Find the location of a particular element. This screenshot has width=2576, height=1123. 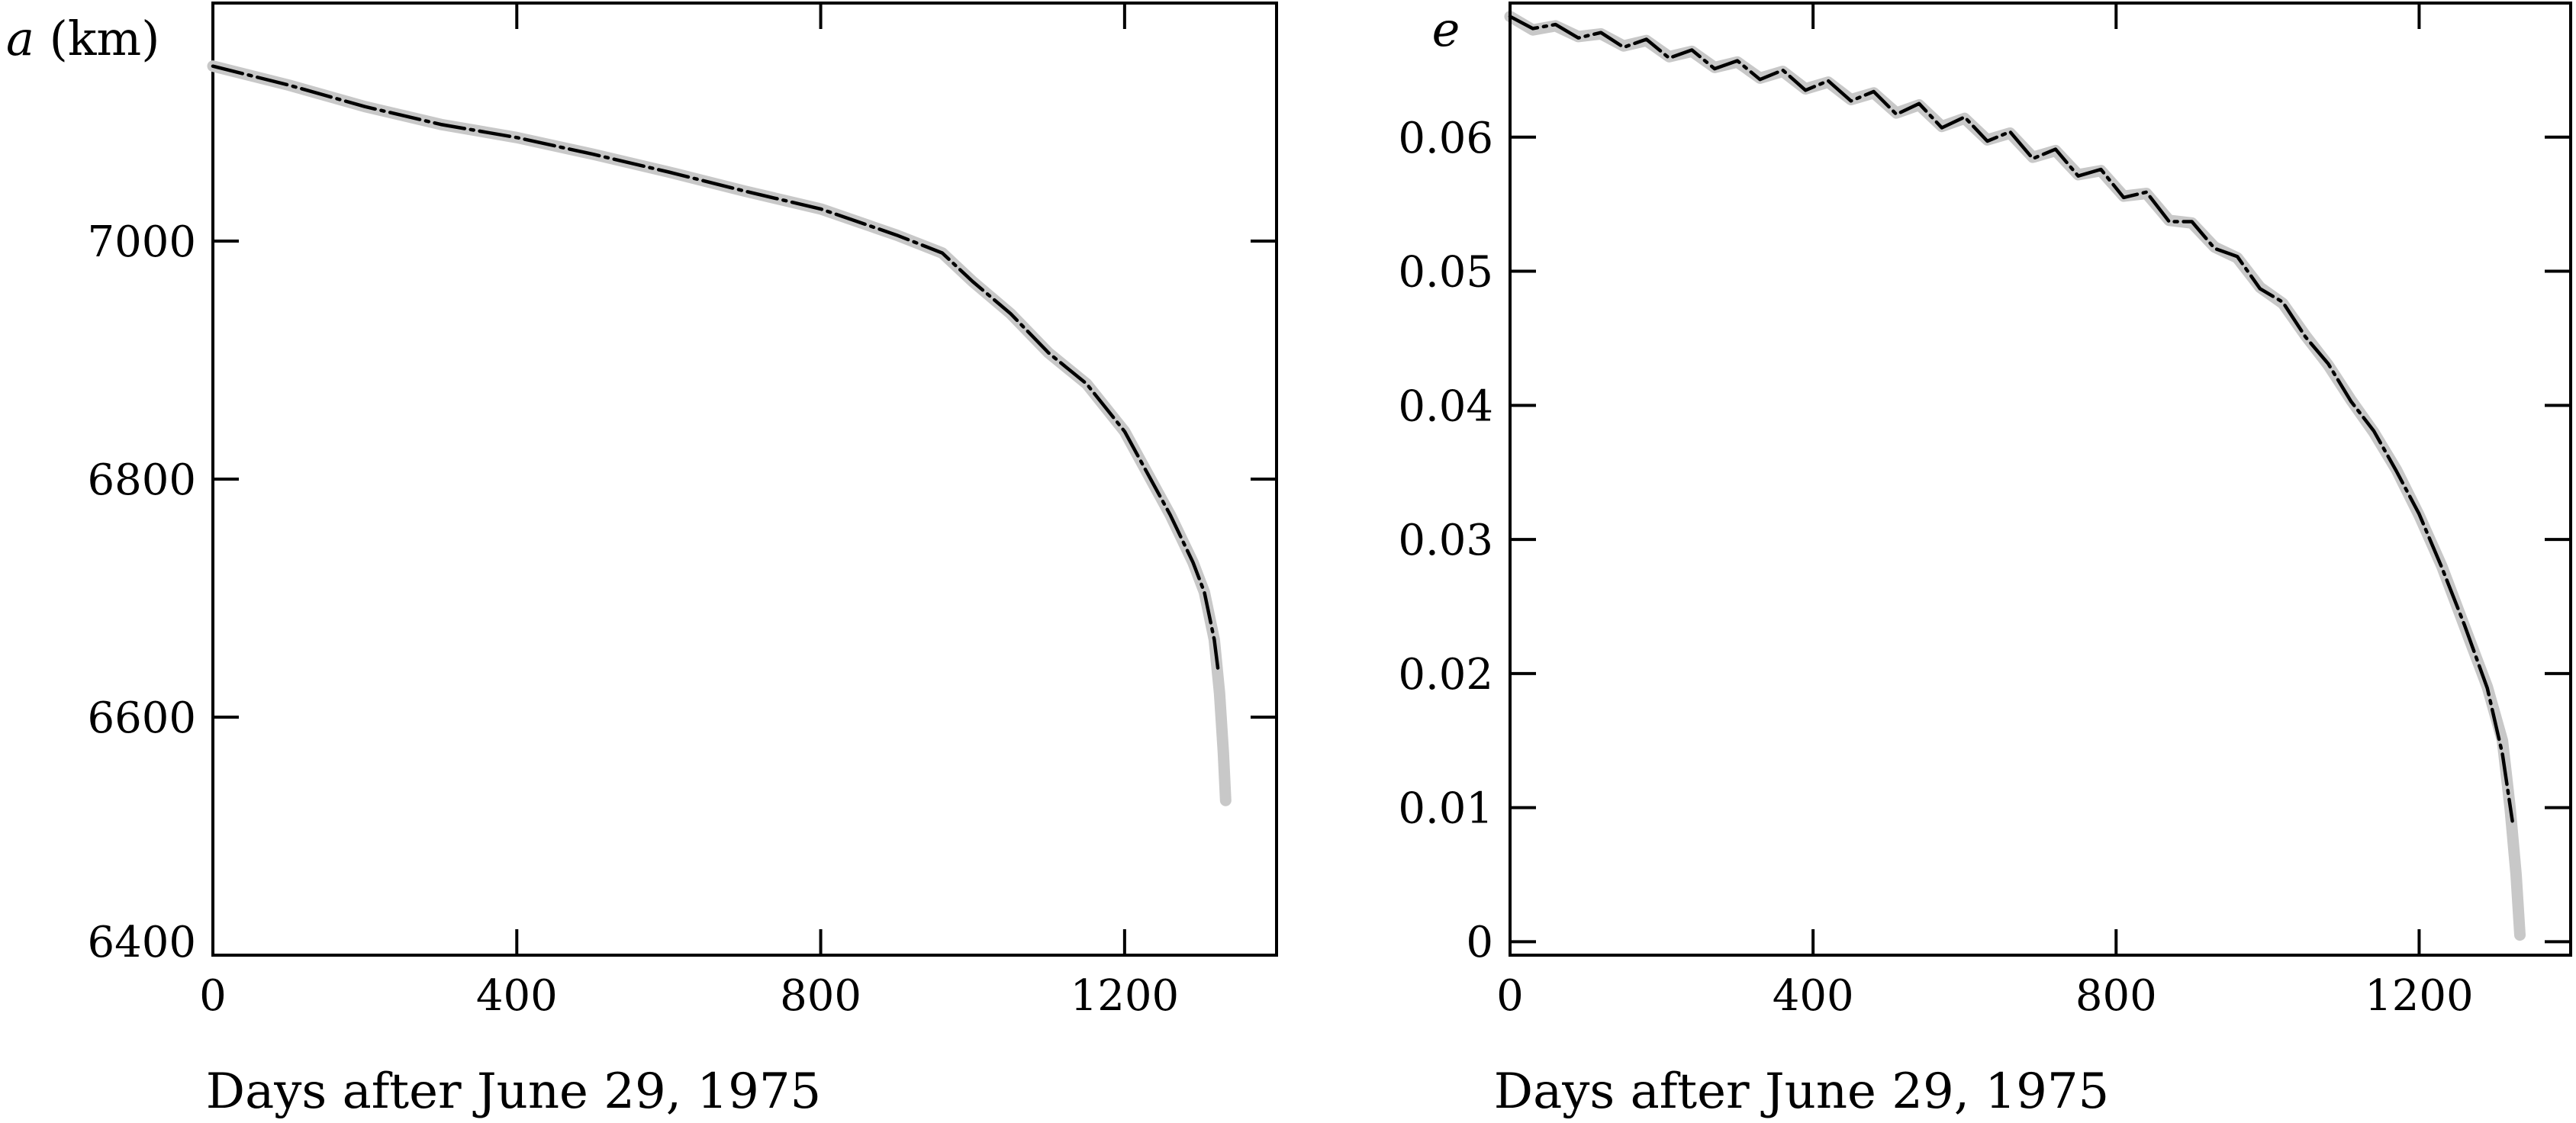

y-tick-label: 6600 is located at coordinates (141, 718).